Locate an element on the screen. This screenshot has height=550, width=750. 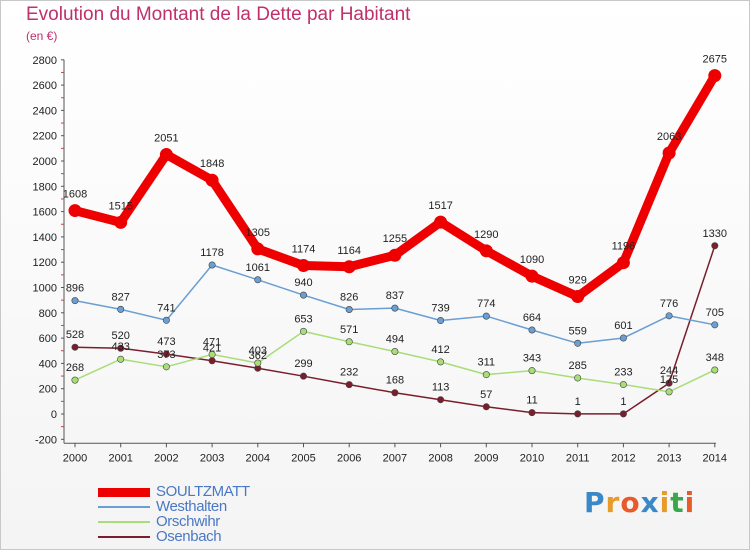
data-label: 473 is located at coordinates (166, 342).